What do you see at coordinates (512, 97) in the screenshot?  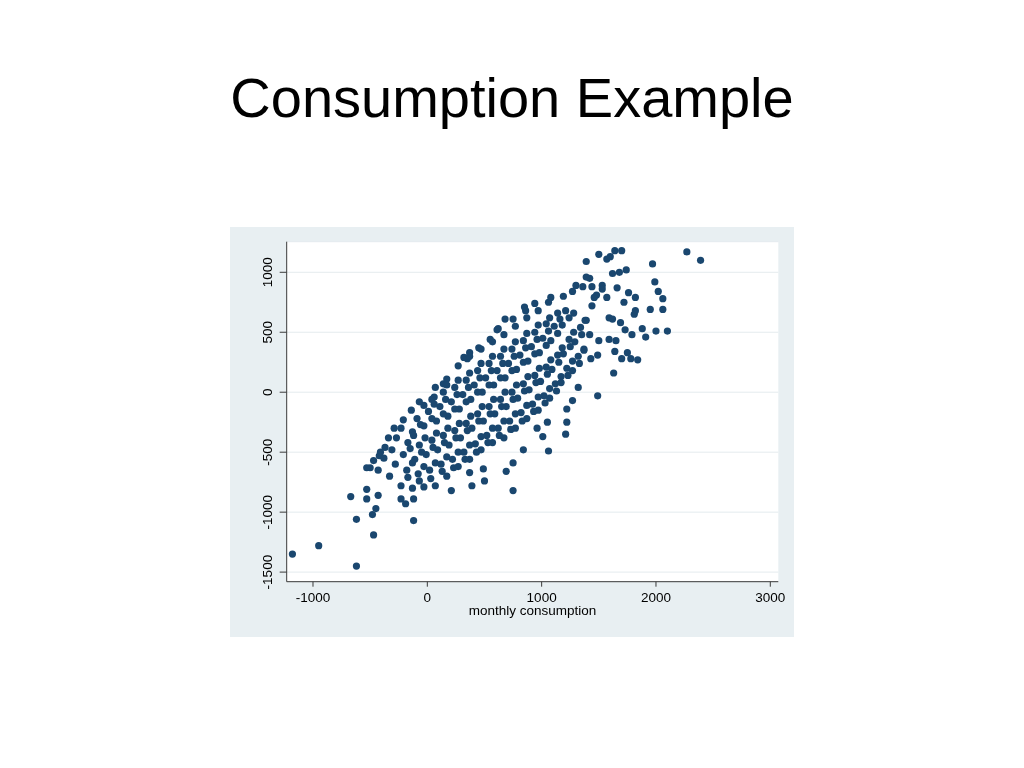 I see `chart-title: Consumption Example` at bounding box center [512, 97].